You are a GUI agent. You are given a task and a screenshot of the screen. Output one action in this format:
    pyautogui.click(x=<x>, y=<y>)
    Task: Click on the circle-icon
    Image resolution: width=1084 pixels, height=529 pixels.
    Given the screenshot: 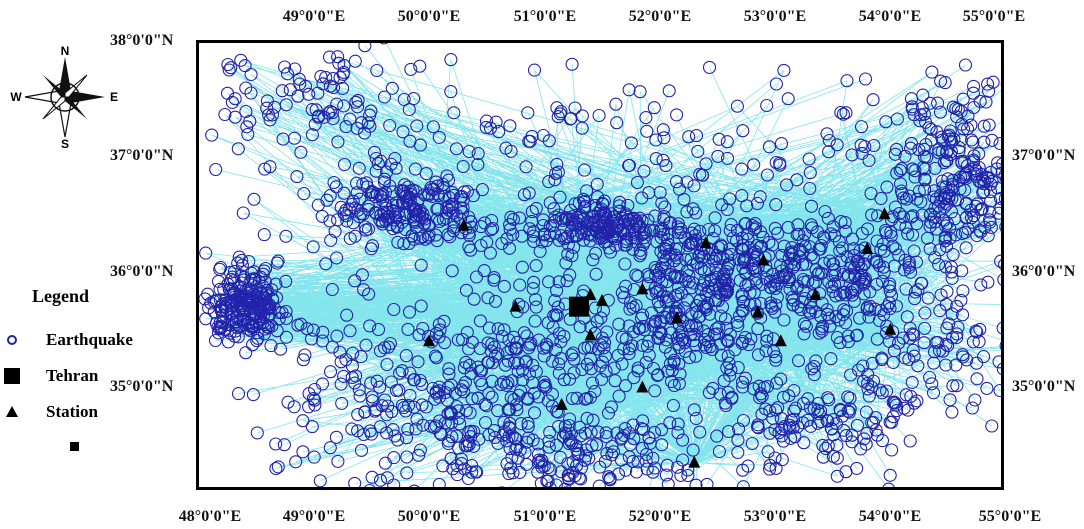 What is the action you would take?
    pyautogui.click(x=12, y=340)
    